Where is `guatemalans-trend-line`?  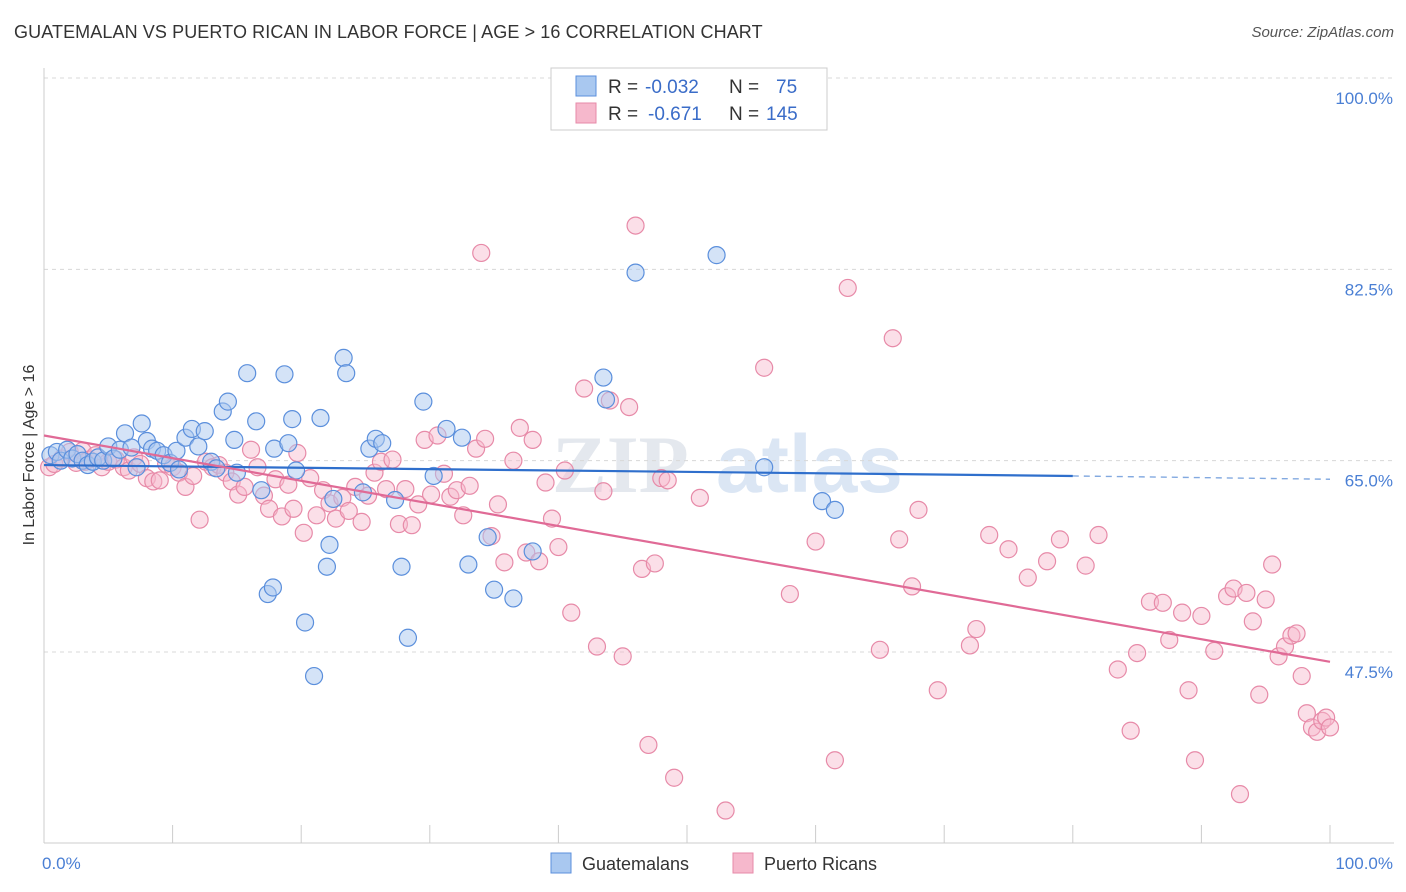
guatemalans-trend-line is located at coordinates (558, 470).